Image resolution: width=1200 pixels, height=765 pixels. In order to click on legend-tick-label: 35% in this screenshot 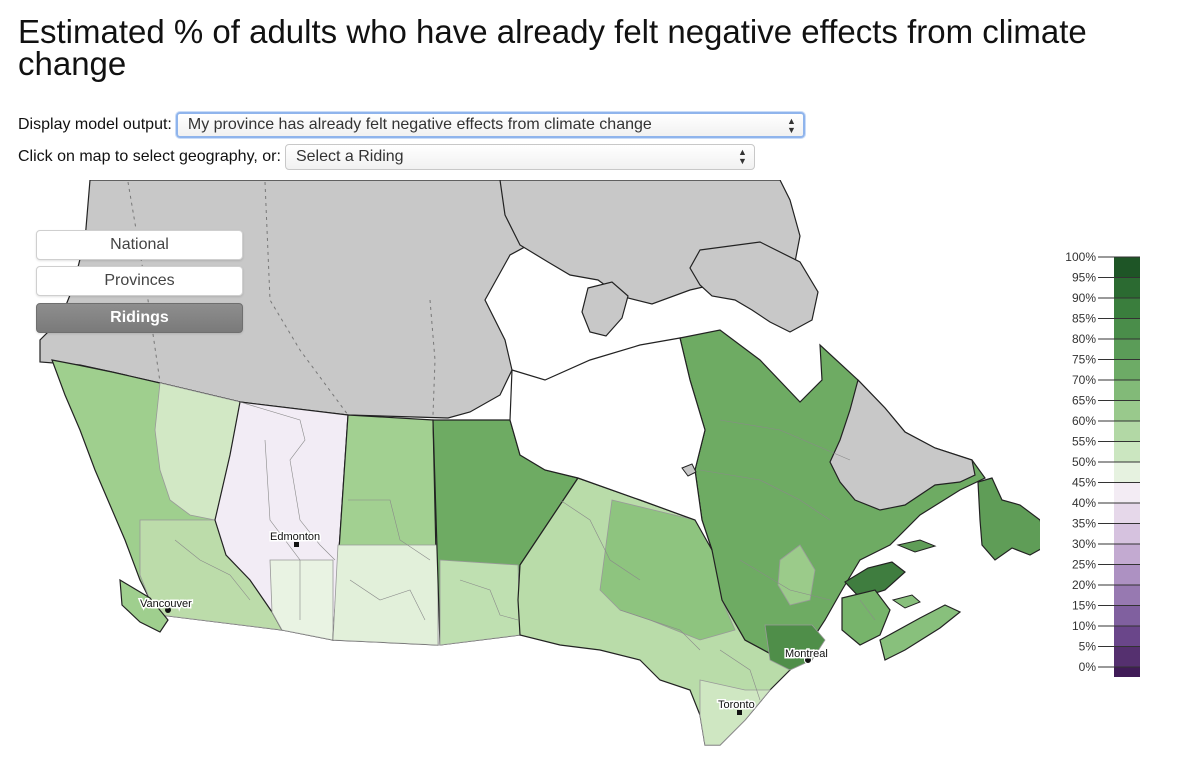, I will do `click(1084, 524)`.